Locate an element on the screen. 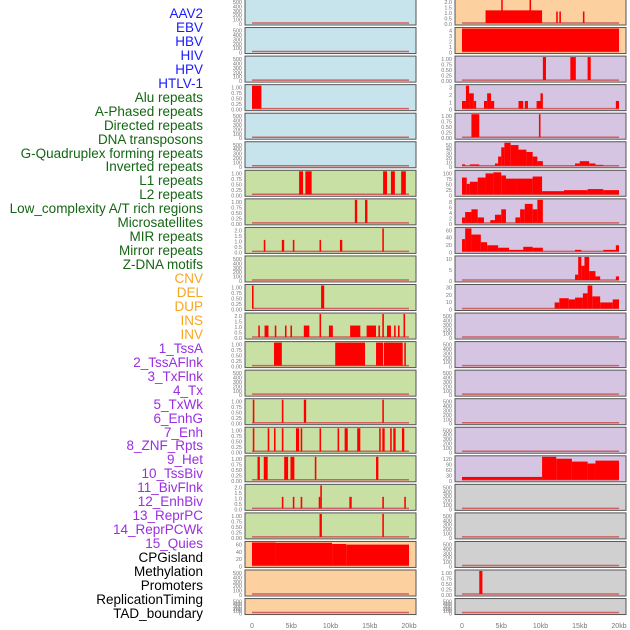 This screenshot has height=630, width=630. y-tick-label: 1.0 is located at coordinates (238, 242).